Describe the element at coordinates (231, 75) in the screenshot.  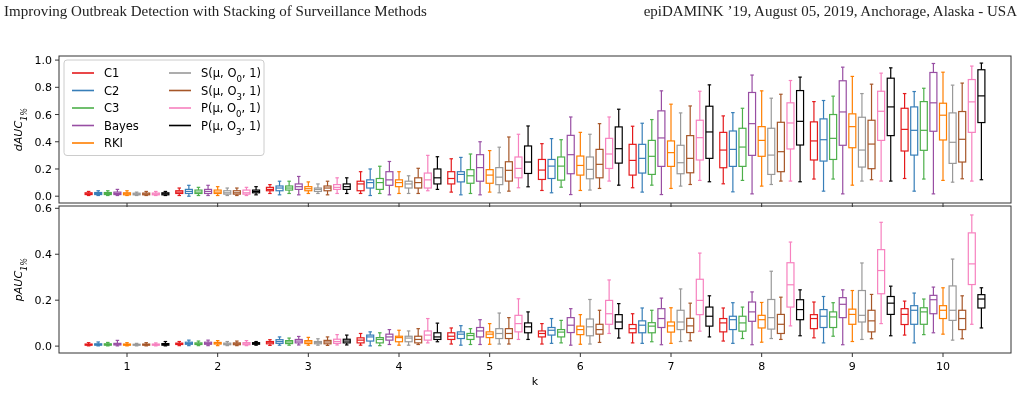
I see `legend-label: S(μ, O$_{0}$, 1)` at that location.